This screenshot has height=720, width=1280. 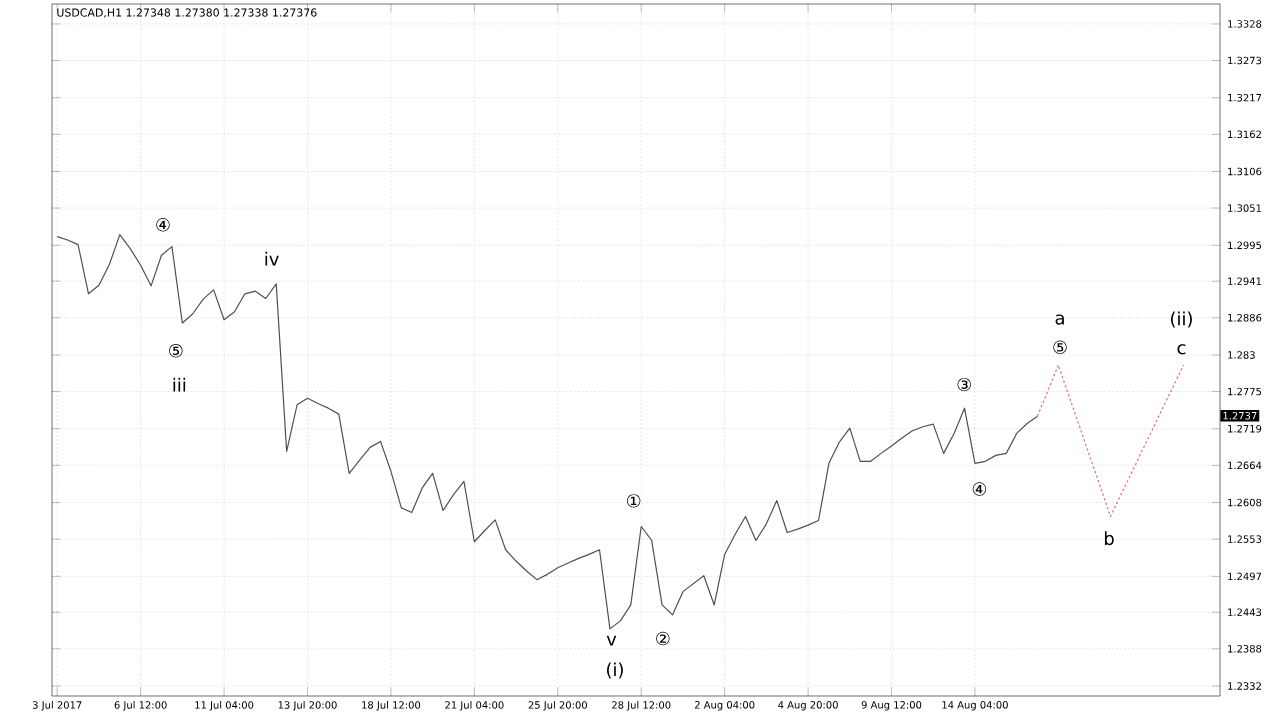 What do you see at coordinates (663, 638) in the screenshot?
I see `annotation: ②` at bounding box center [663, 638].